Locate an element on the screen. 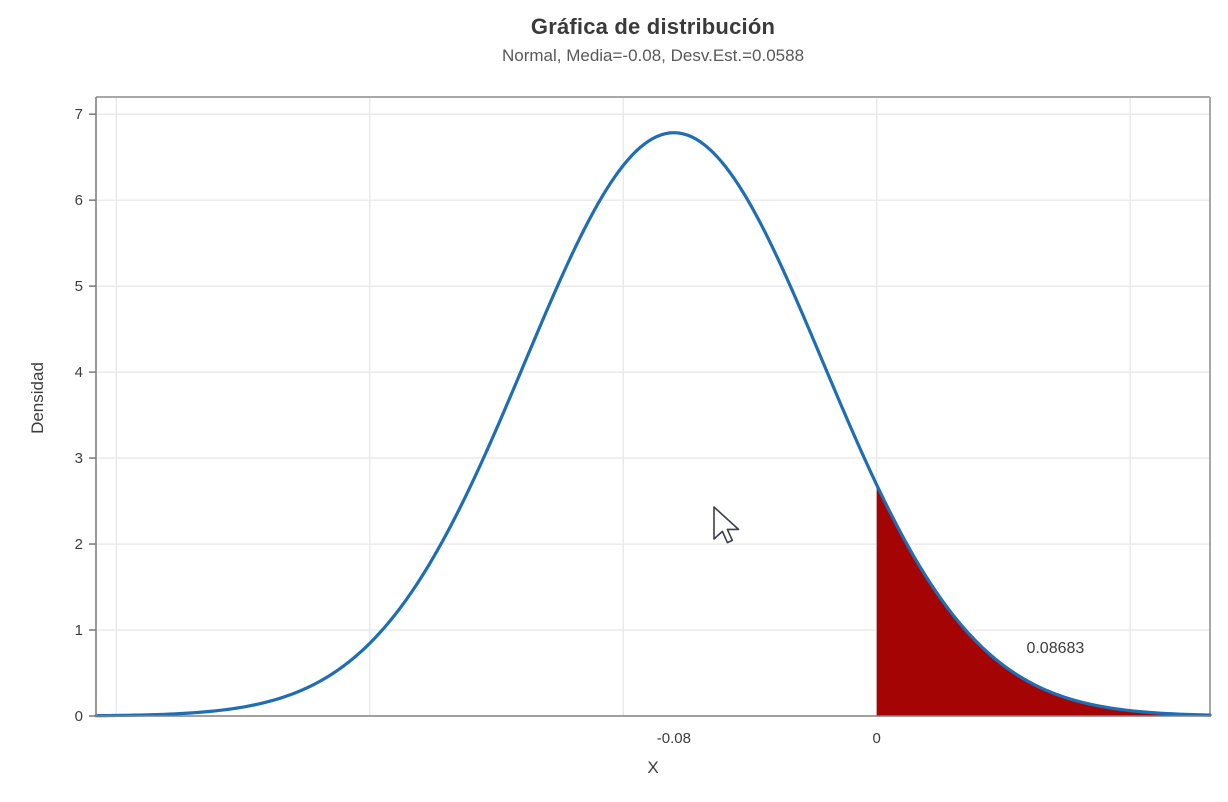 This screenshot has width=1228, height=802. y-tick-label: 0 is located at coordinates (79, 716).